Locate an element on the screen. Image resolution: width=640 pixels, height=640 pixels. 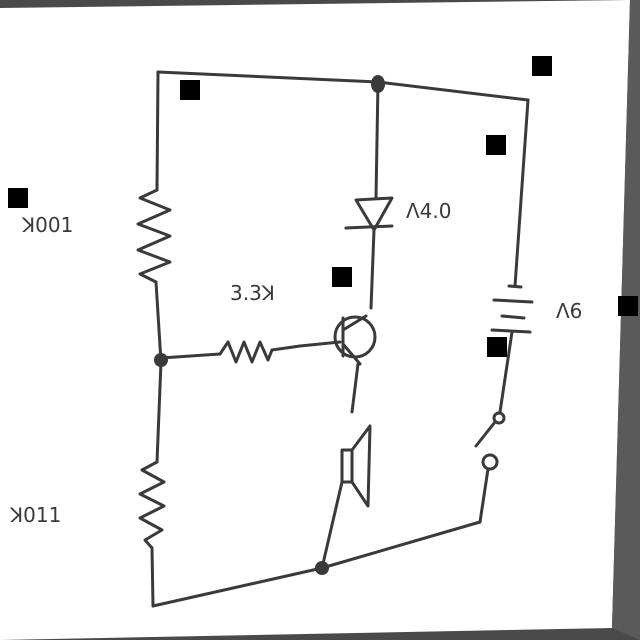
resistor-top is located at coordinates (154, 236).